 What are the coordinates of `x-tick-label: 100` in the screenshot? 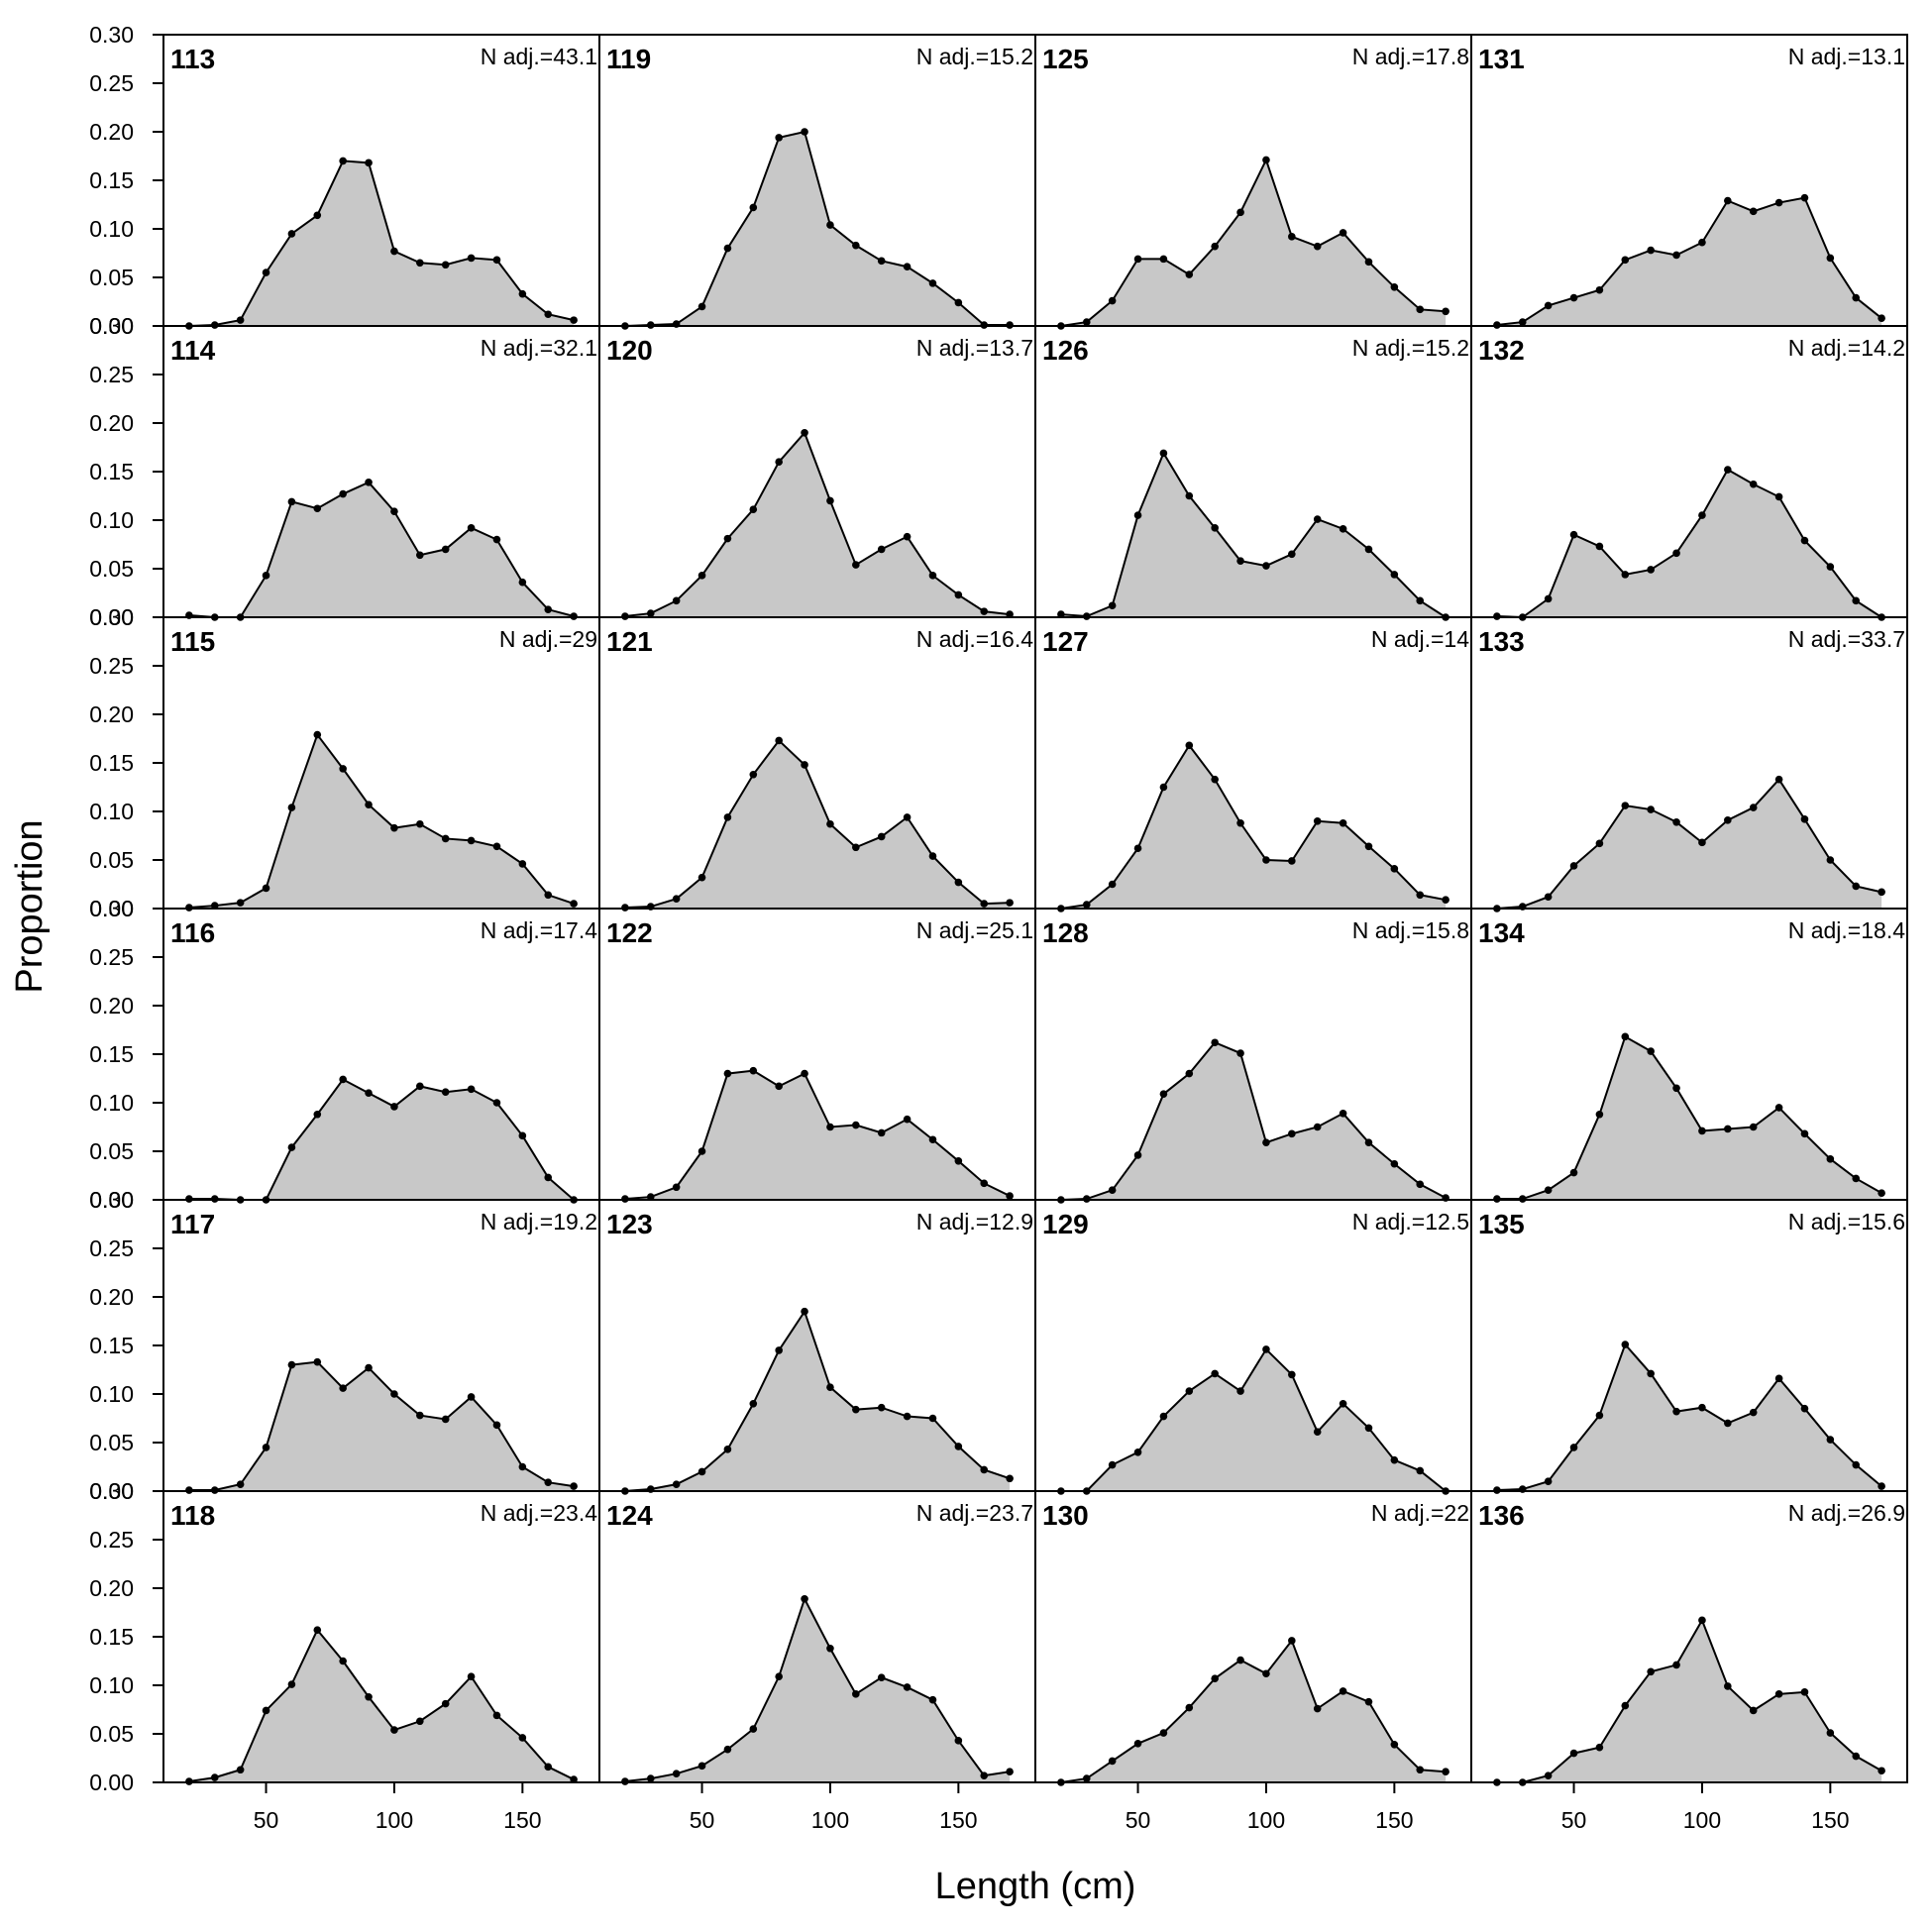 It's located at (1702, 1820).